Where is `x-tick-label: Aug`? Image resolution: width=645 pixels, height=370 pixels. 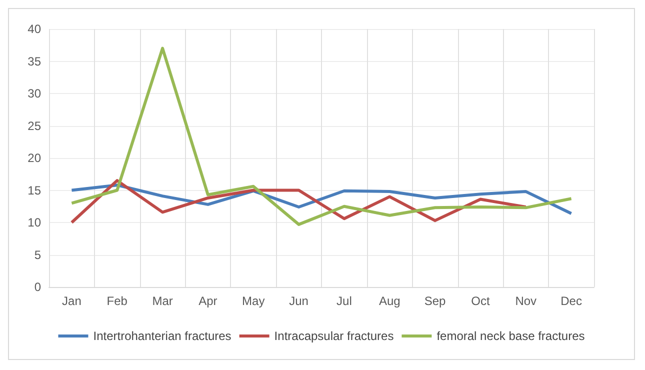 x-tick-label: Aug is located at coordinates (389, 301).